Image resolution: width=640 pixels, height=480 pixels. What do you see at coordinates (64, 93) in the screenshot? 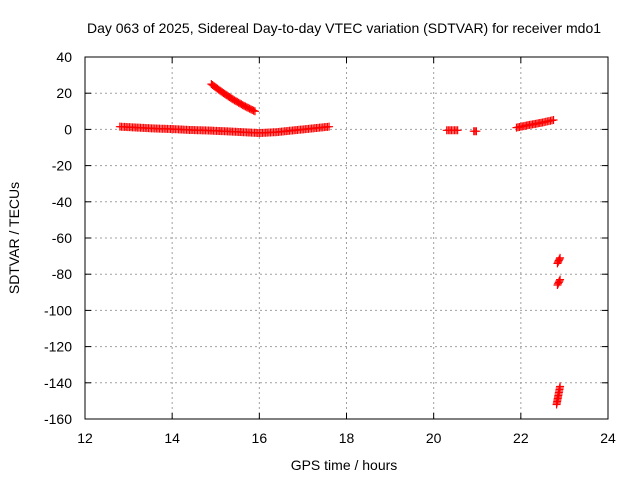
I see `y-tick-label: 20` at bounding box center [64, 93].